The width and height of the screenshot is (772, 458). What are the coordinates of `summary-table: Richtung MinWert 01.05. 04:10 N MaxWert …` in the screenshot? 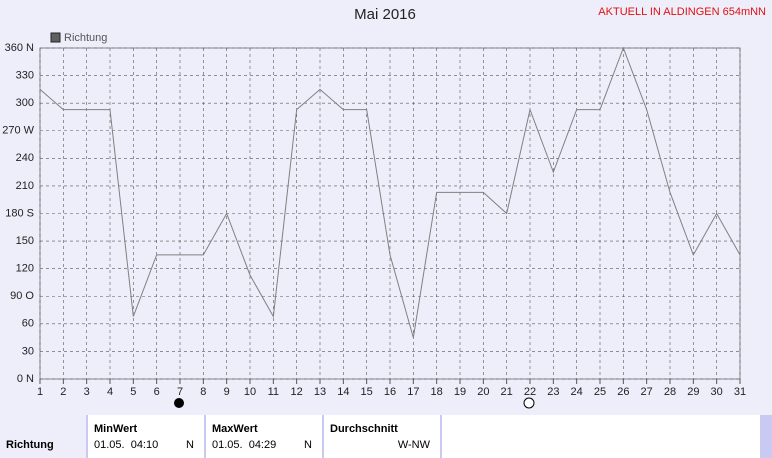 It's located at (386, 436).